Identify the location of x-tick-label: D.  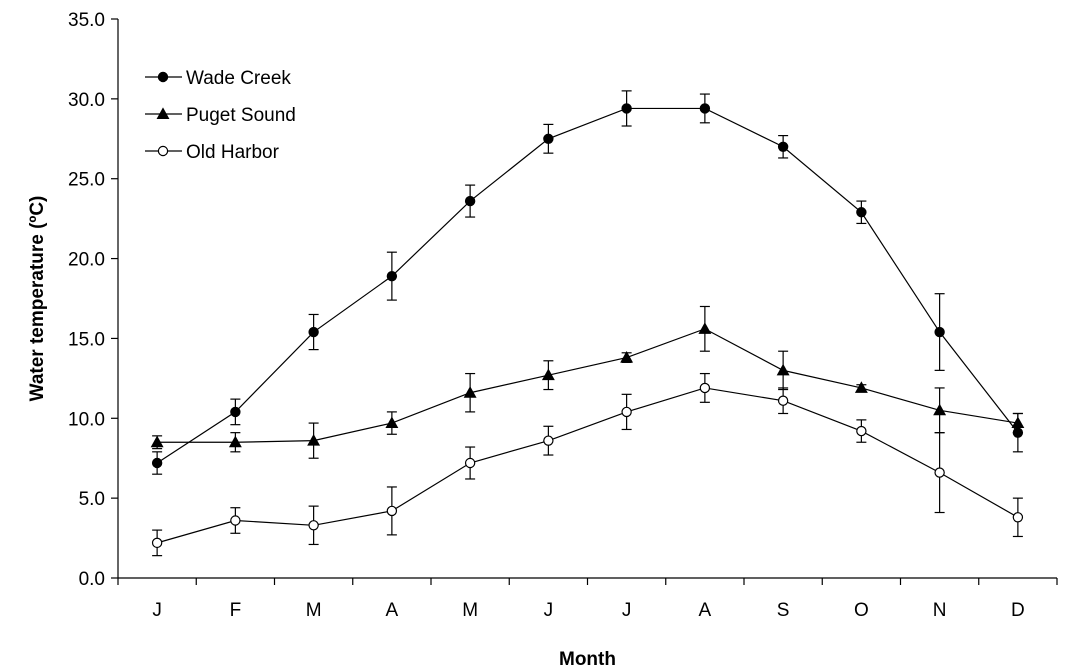
(1018, 610).